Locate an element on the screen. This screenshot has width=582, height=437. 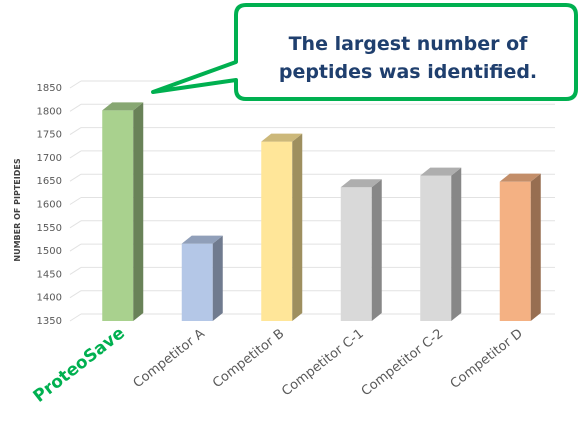
callout-line-1: The largest number of is located at coordinates (408, 44).